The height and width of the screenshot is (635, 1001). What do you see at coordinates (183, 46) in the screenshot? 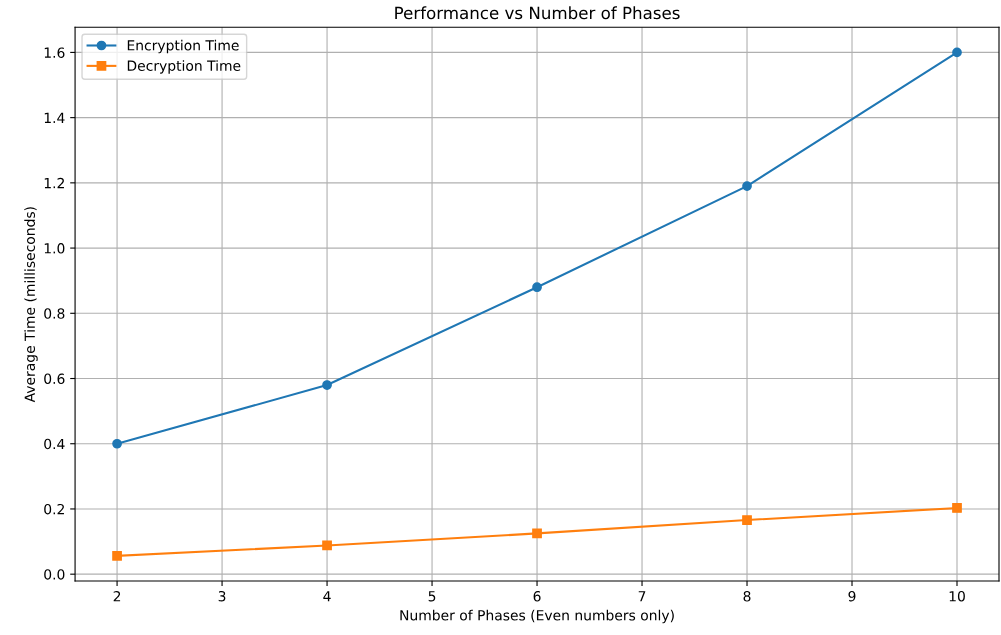
I see `legend-label: Encryption Time` at bounding box center [183, 46].